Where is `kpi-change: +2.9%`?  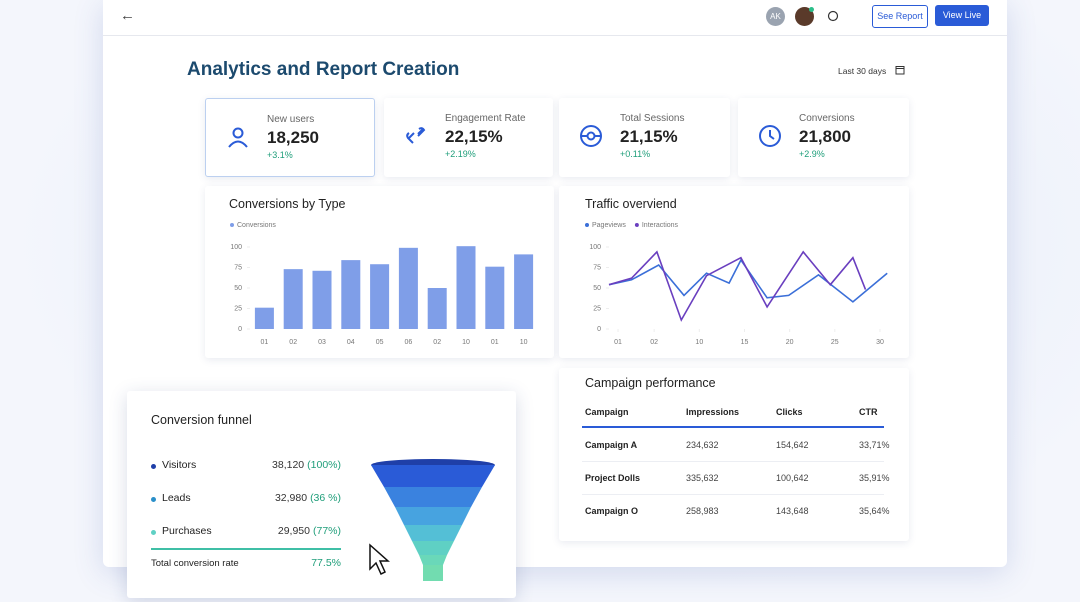
kpi-change: +2.9% is located at coordinates (812, 154).